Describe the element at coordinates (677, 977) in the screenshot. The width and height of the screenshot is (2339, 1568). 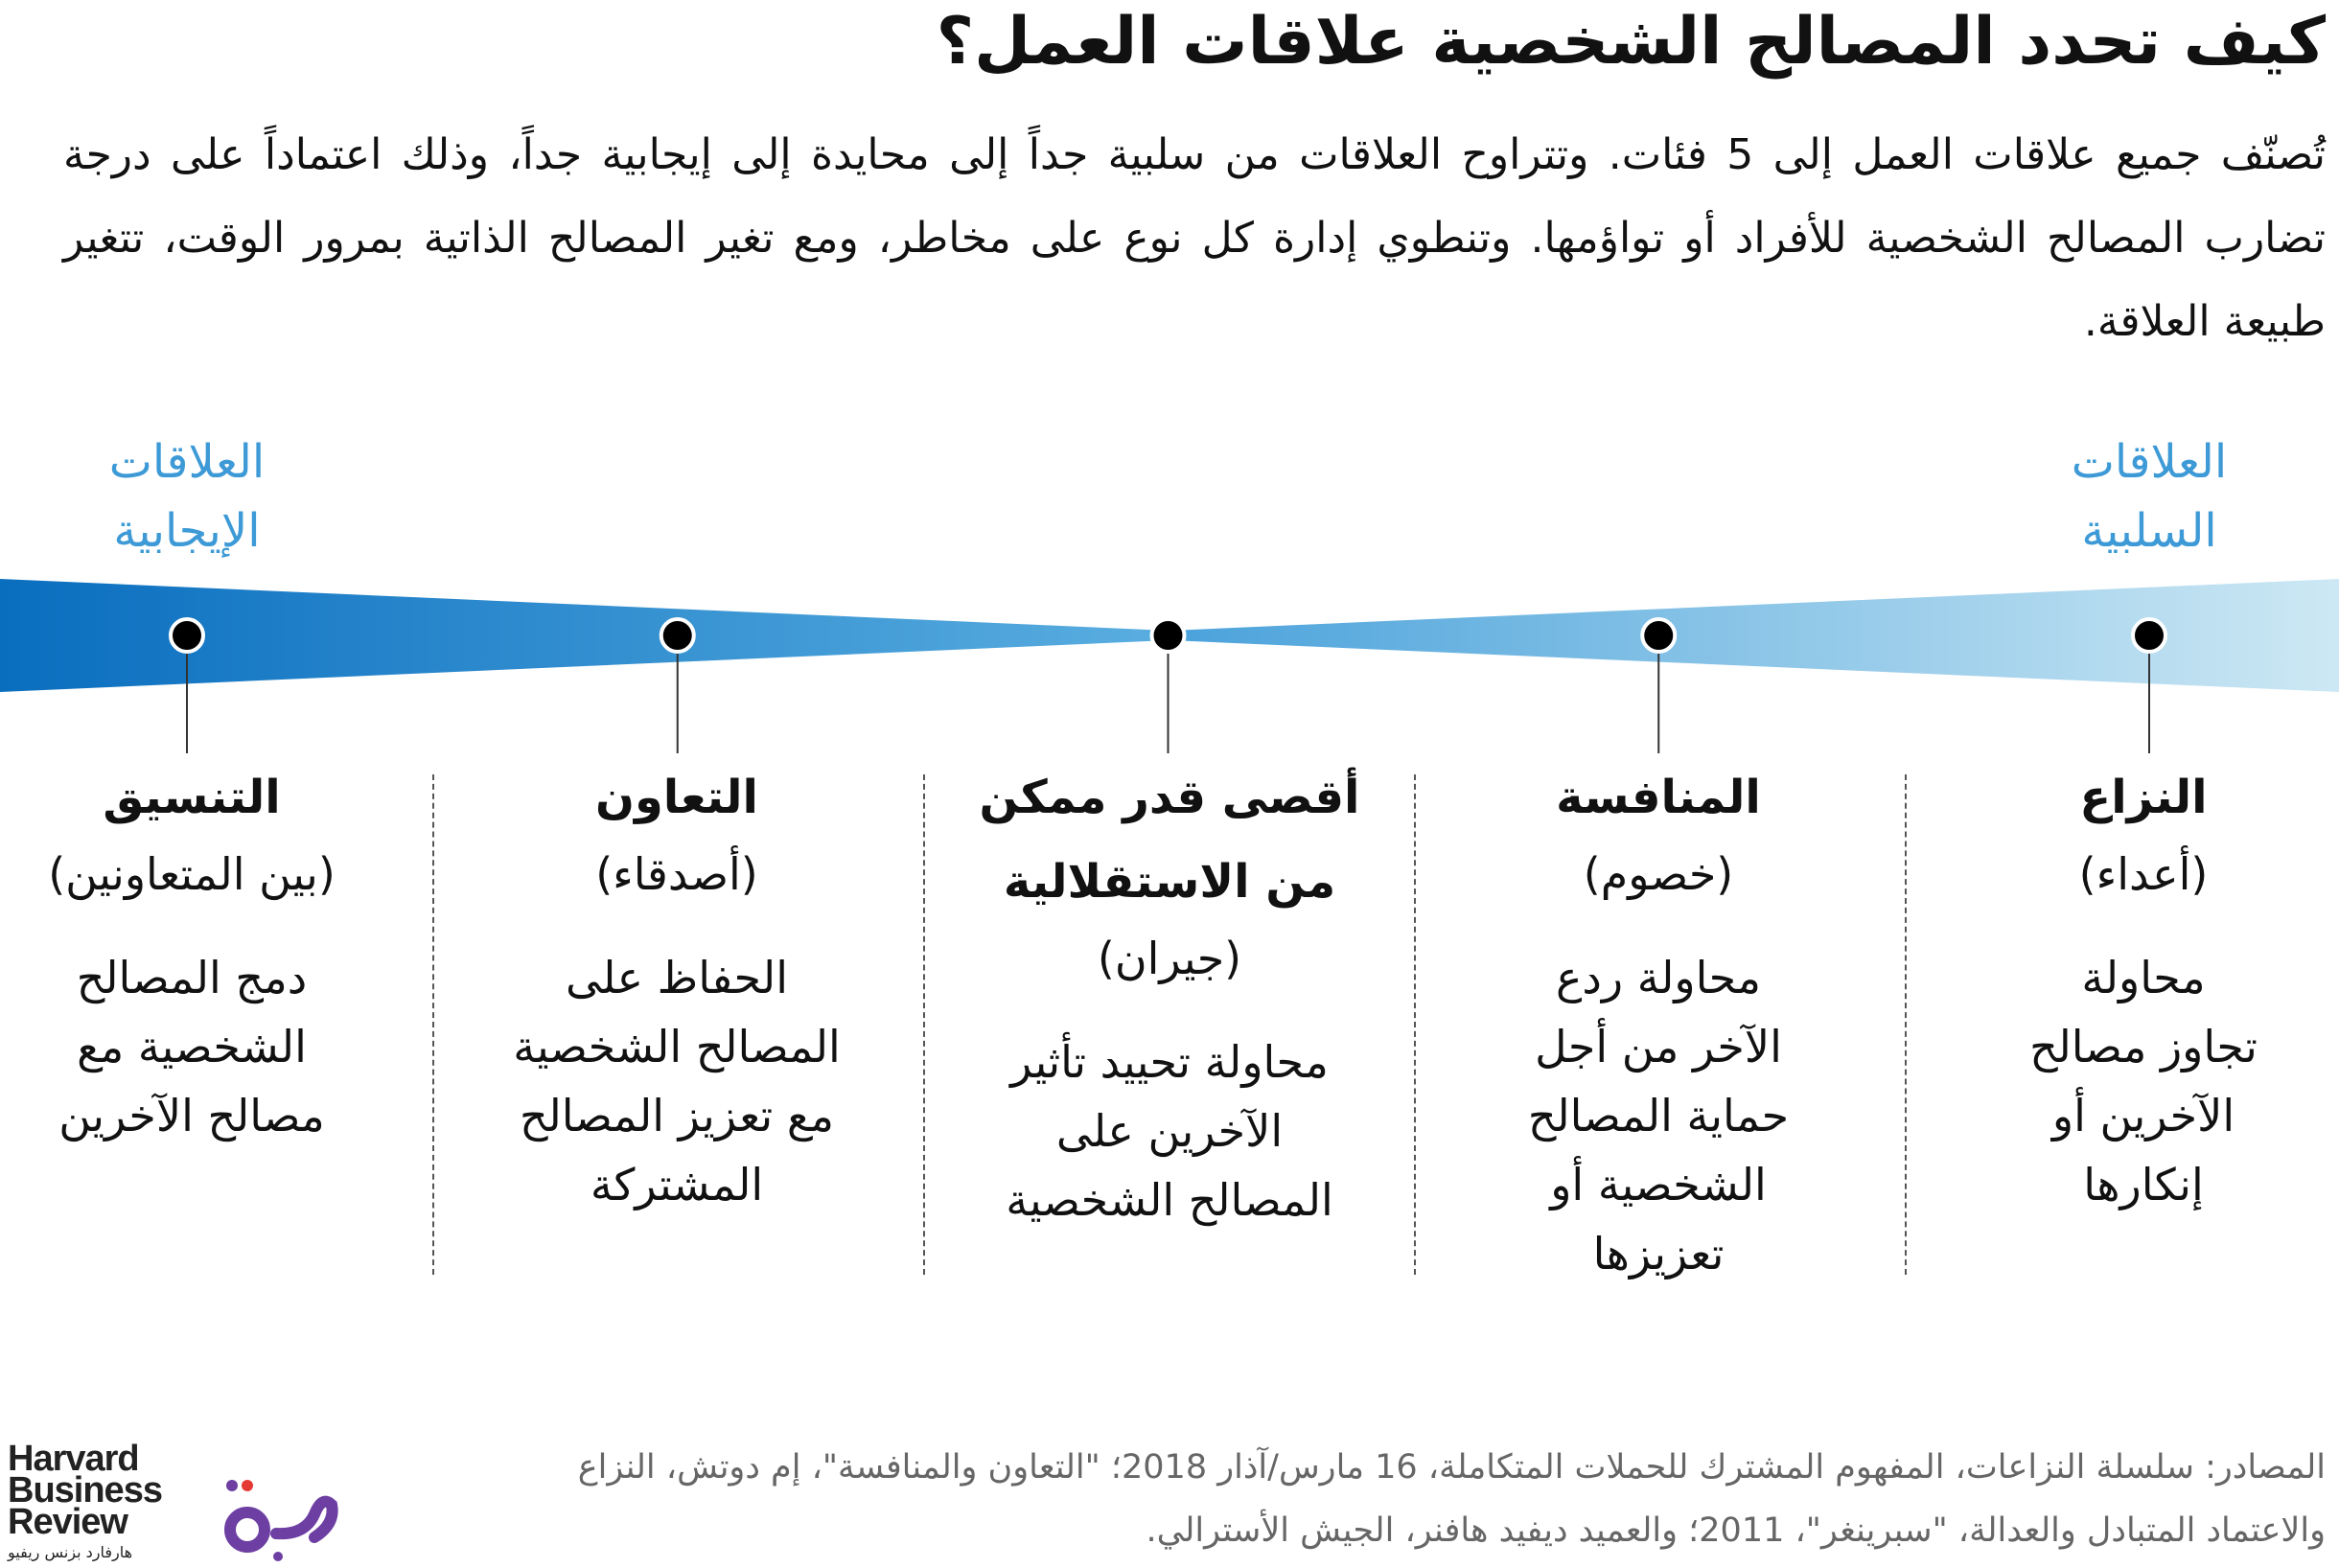
I see `column-description-line: الحفاظ على` at that location.